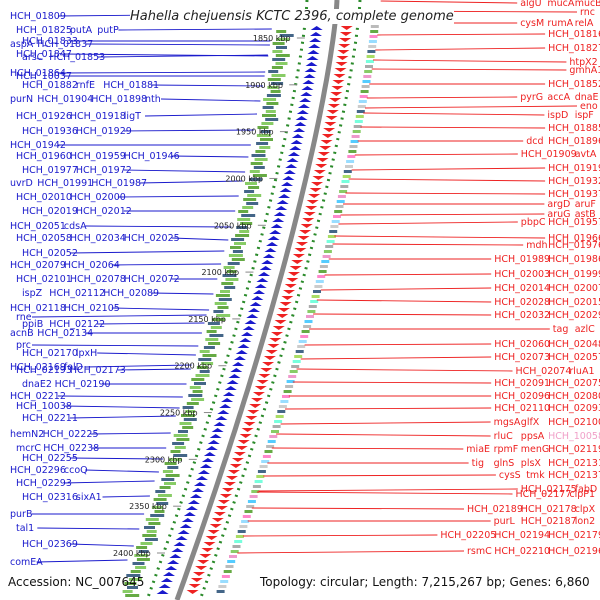  I want to click on left-gene-label: HCH_02193, so click(44, 370).